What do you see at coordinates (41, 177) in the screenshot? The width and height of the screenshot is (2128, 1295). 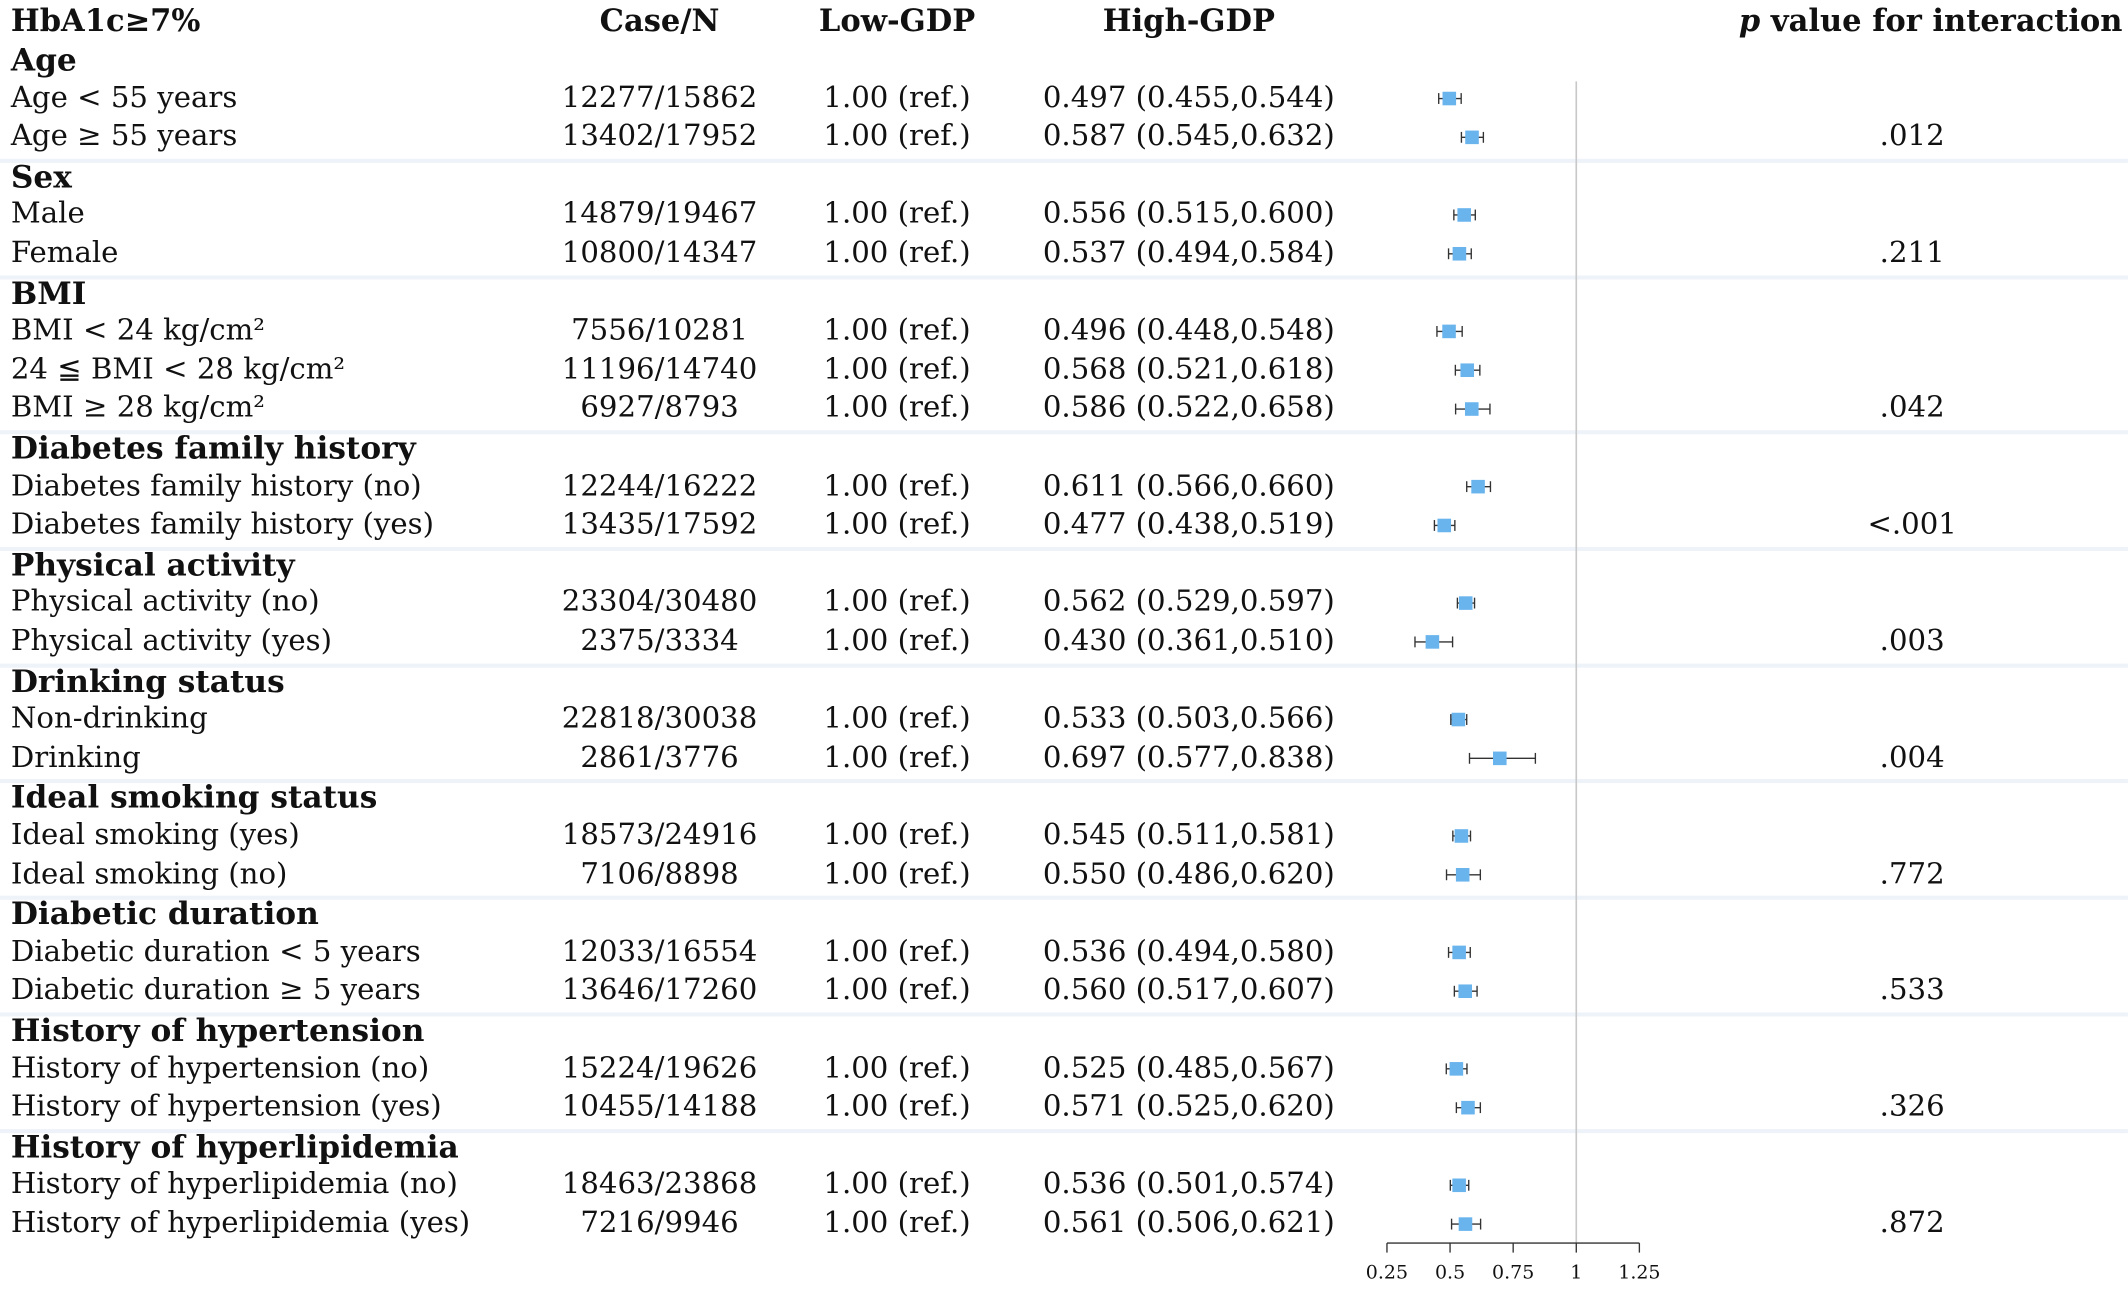 I see `group-title: Sex` at bounding box center [41, 177].